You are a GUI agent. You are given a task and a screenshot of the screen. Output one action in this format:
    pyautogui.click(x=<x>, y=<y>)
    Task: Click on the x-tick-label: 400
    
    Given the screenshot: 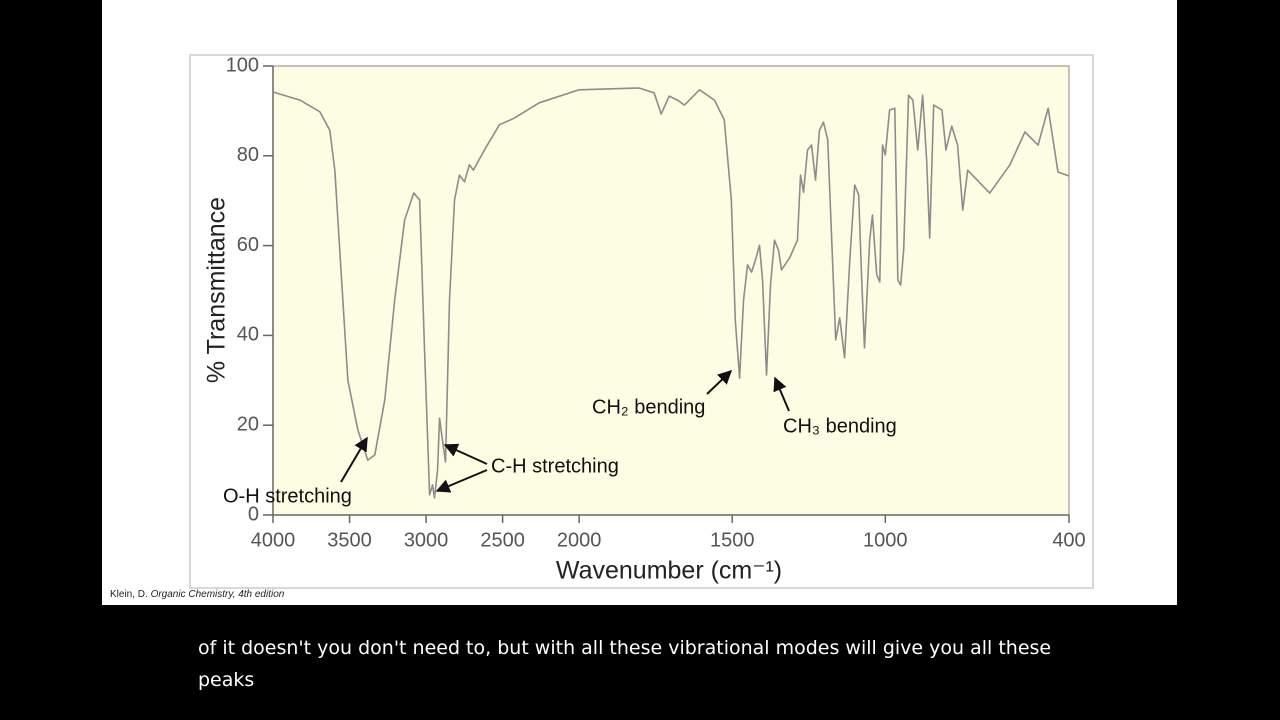 What is the action you would take?
    pyautogui.click(x=1068, y=540)
    